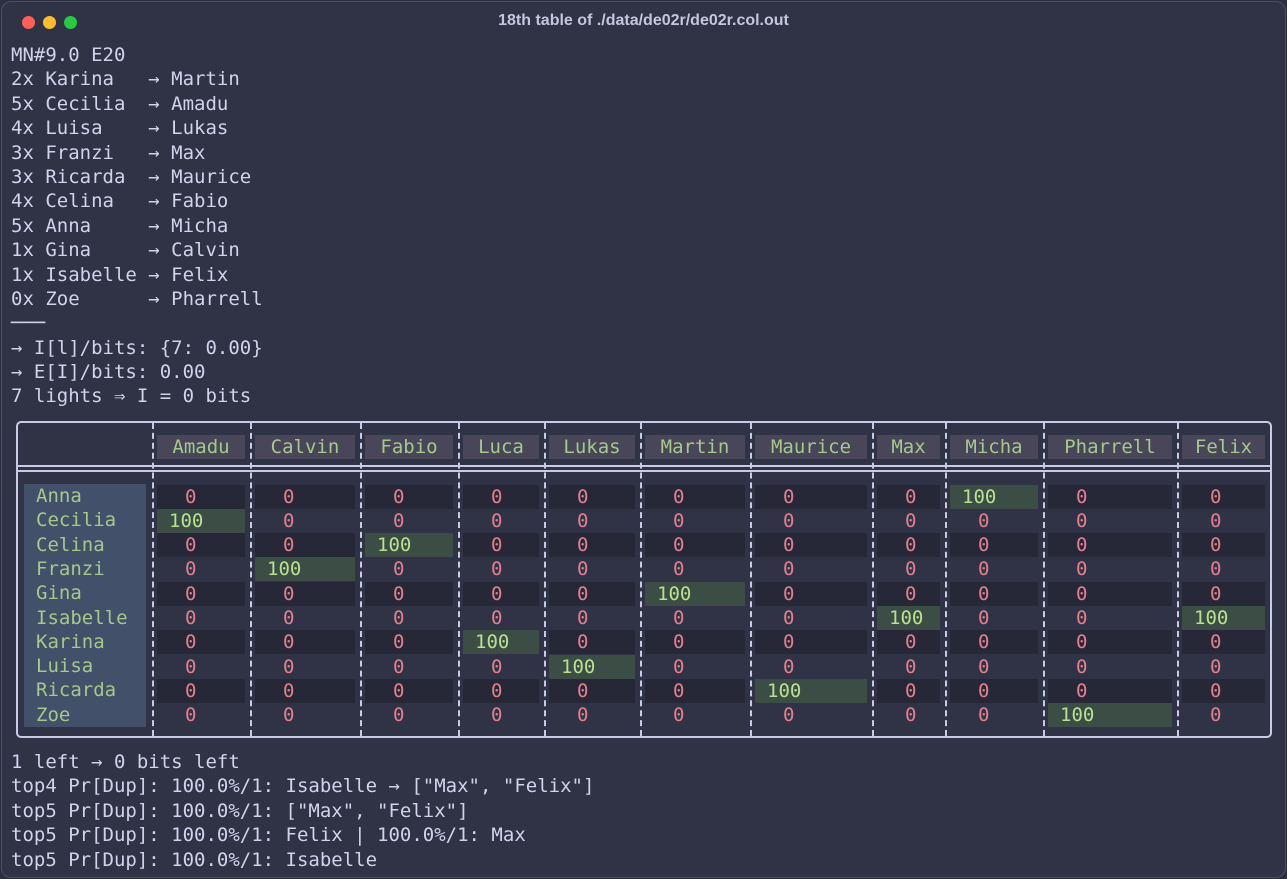 The height and width of the screenshot is (879, 1287). Describe the element at coordinates (201, 447) in the screenshot. I see `column-header: Amadu` at that location.